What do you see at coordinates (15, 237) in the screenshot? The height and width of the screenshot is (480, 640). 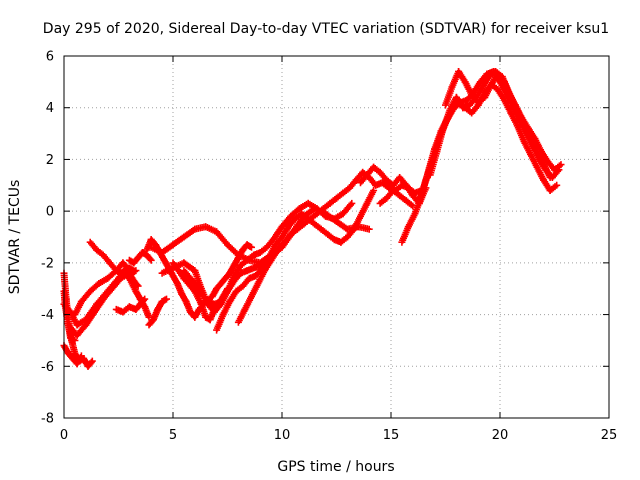 I see `y-axis-label: SDTVAR / TECUs` at bounding box center [15, 237].